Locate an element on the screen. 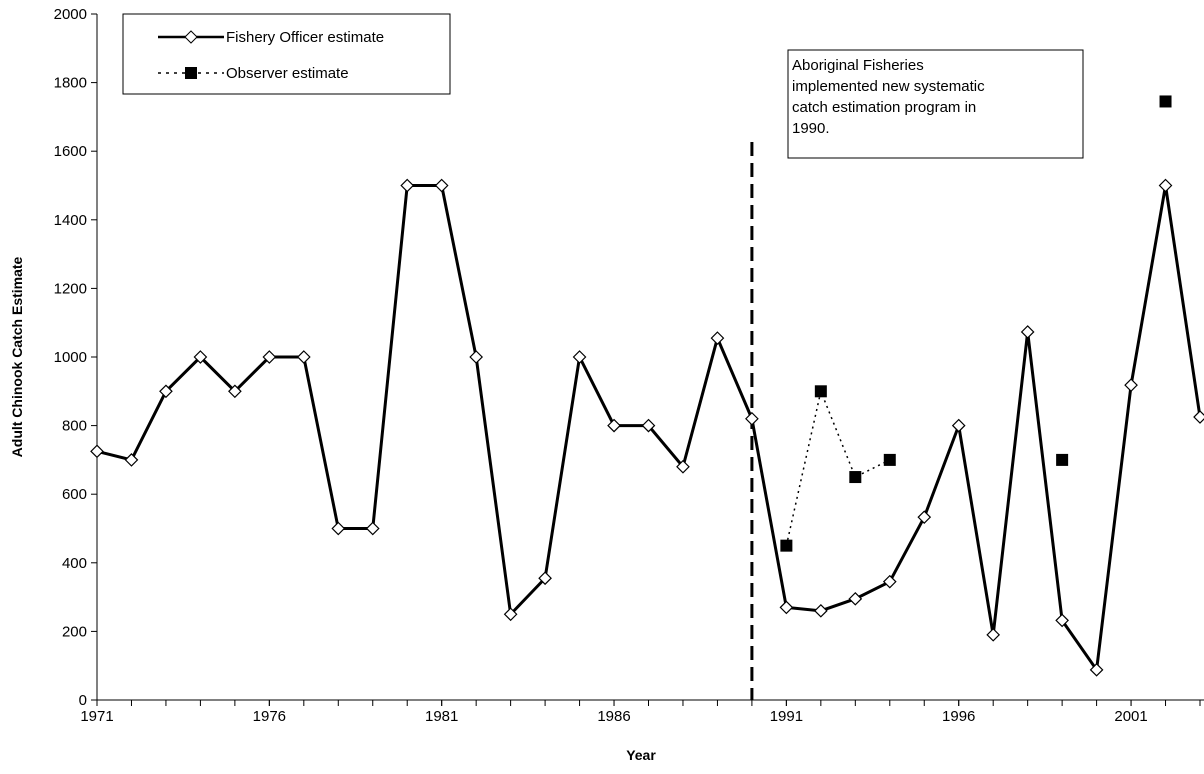 The image size is (1204, 774). annotation-box is located at coordinates (935, 104).